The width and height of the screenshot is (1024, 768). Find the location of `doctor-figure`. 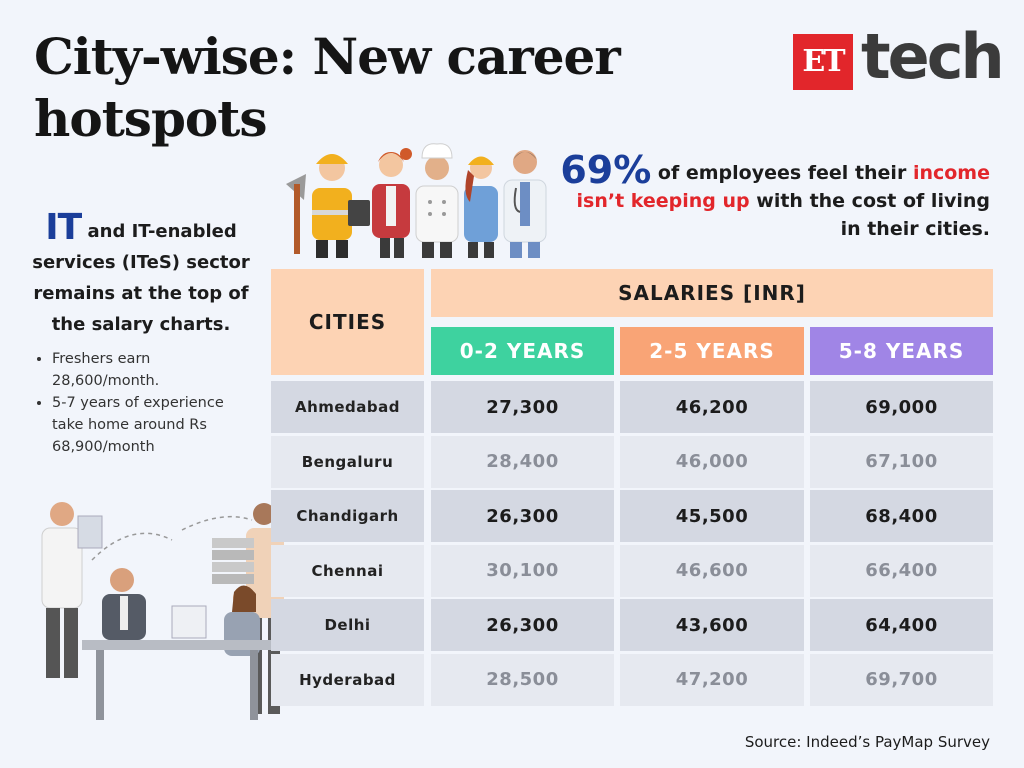

doctor-figure is located at coordinates (525, 204).